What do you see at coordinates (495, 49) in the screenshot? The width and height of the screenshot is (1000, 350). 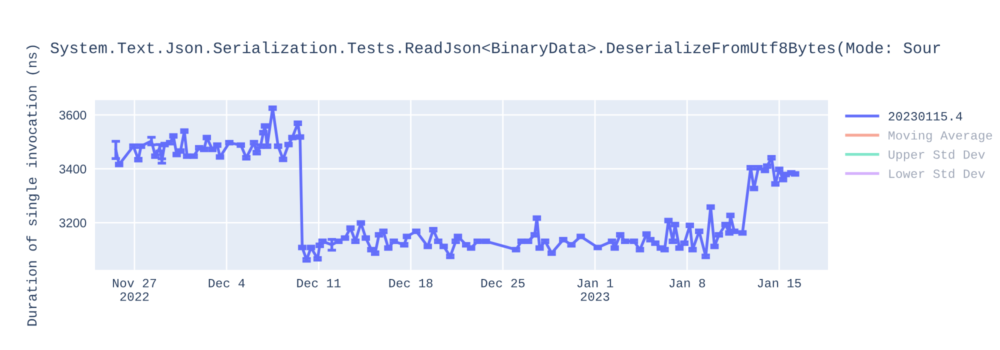 I see `chart-title: System.Text.Json.Serialization.Tests.ReadJson<BinaryData>.DeserializeFromUtf8Bytes(Mode: Sour` at bounding box center [495, 49].